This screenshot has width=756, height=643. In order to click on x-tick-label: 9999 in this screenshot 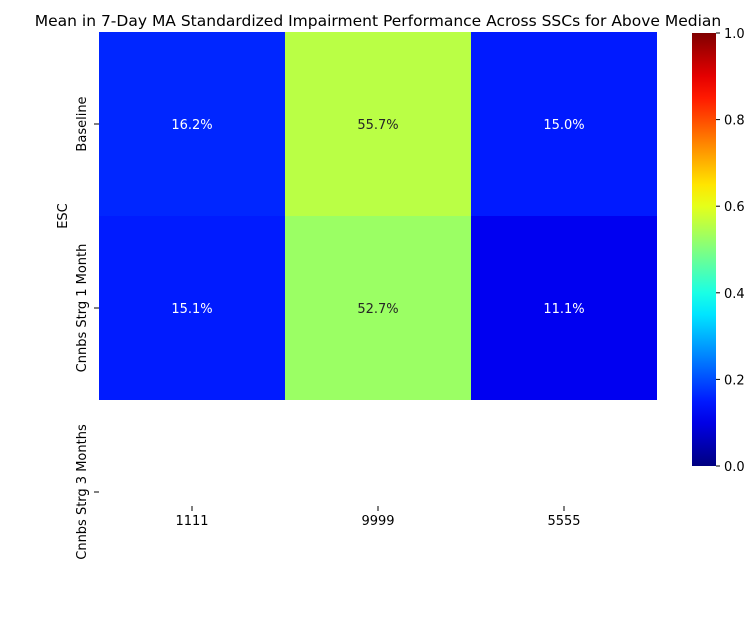, I will do `click(377, 521)`.